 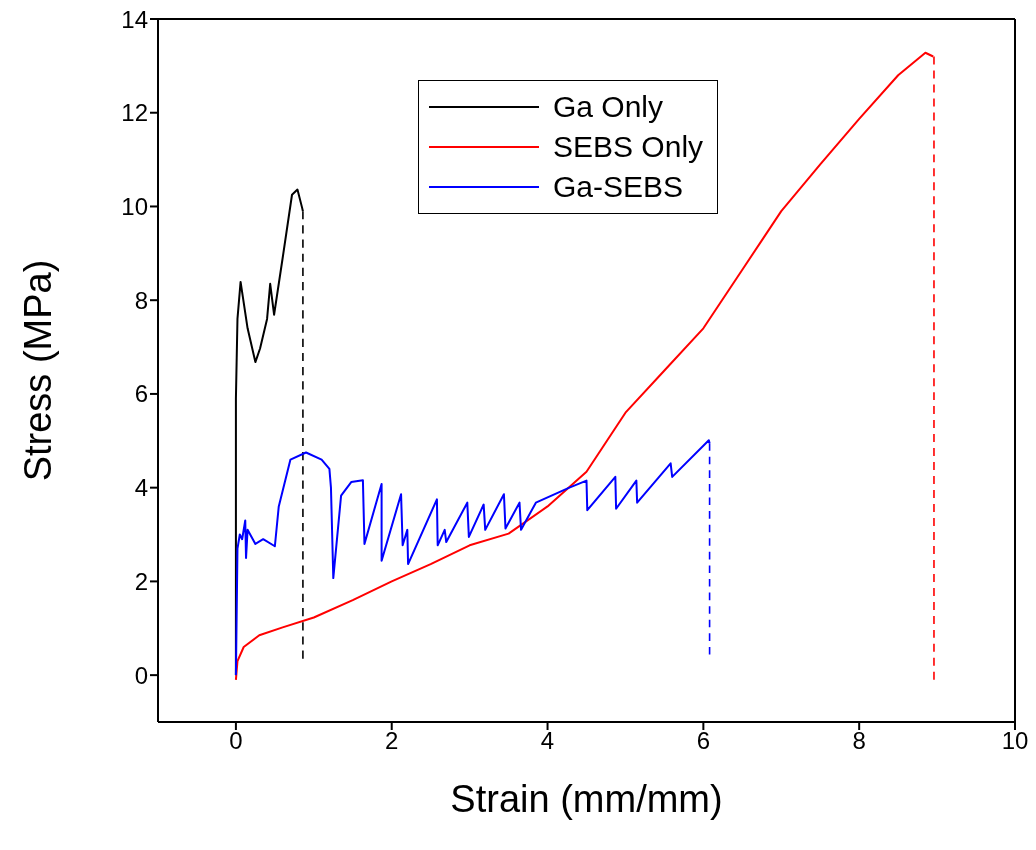 I want to click on y-tick-label: 10, so click(x=134, y=206).